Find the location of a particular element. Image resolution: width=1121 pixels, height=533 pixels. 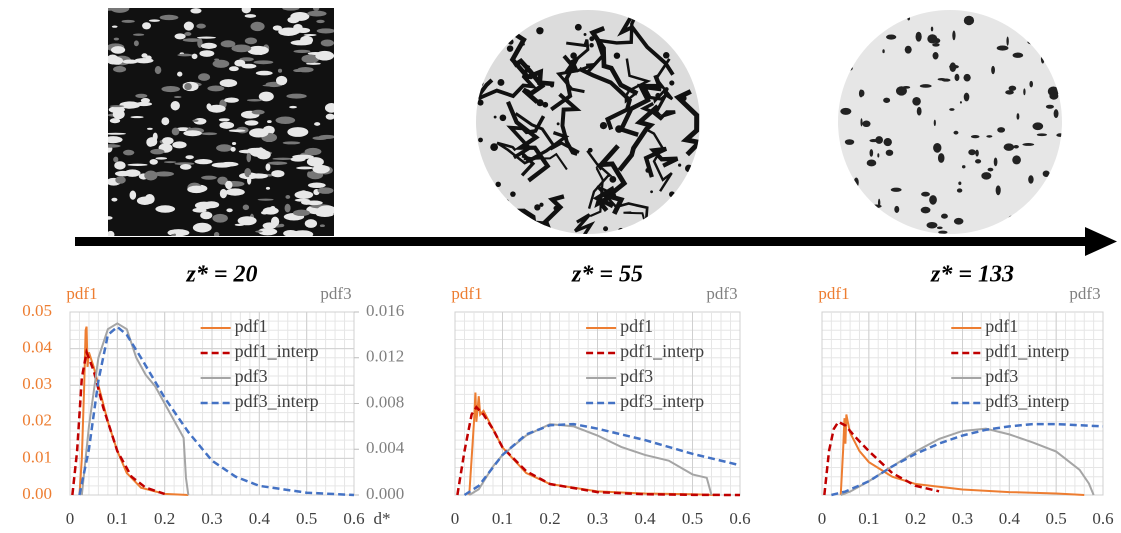

x-tick-label: 0 is located at coordinates (455, 518).